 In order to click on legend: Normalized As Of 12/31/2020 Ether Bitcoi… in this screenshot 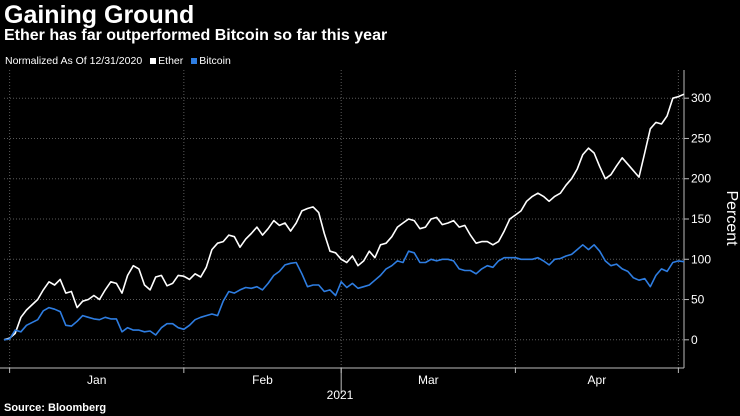, I will do `click(118, 61)`.